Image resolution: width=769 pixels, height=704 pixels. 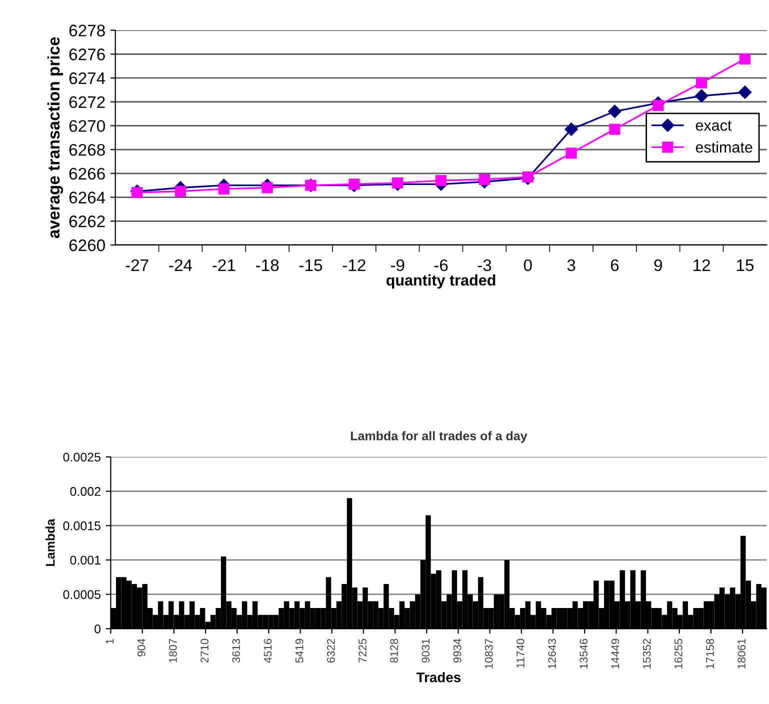 What do you see at coordinates (81, 457) in the screenshot?
I see `y-tick-label: 0.0025` at bounding box center [81, 457].